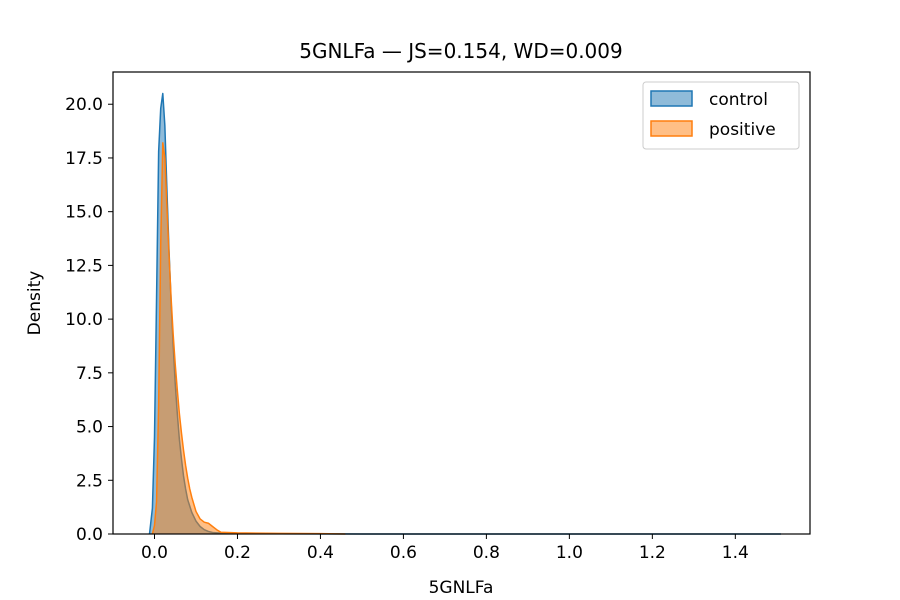  Describe the element at coordinates (154, 553) in the screenshot. I see `x-tick-label: 0.0` at that location.